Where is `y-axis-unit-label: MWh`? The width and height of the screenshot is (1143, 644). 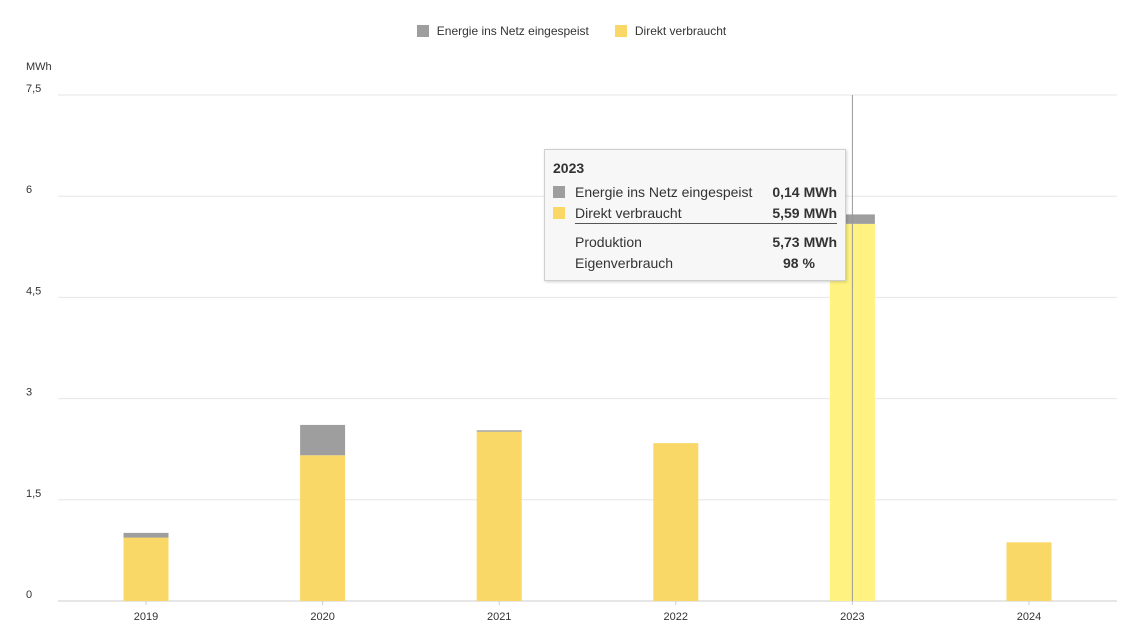 y-axis-unit-label: MWh is located at coordinates (39, 67).